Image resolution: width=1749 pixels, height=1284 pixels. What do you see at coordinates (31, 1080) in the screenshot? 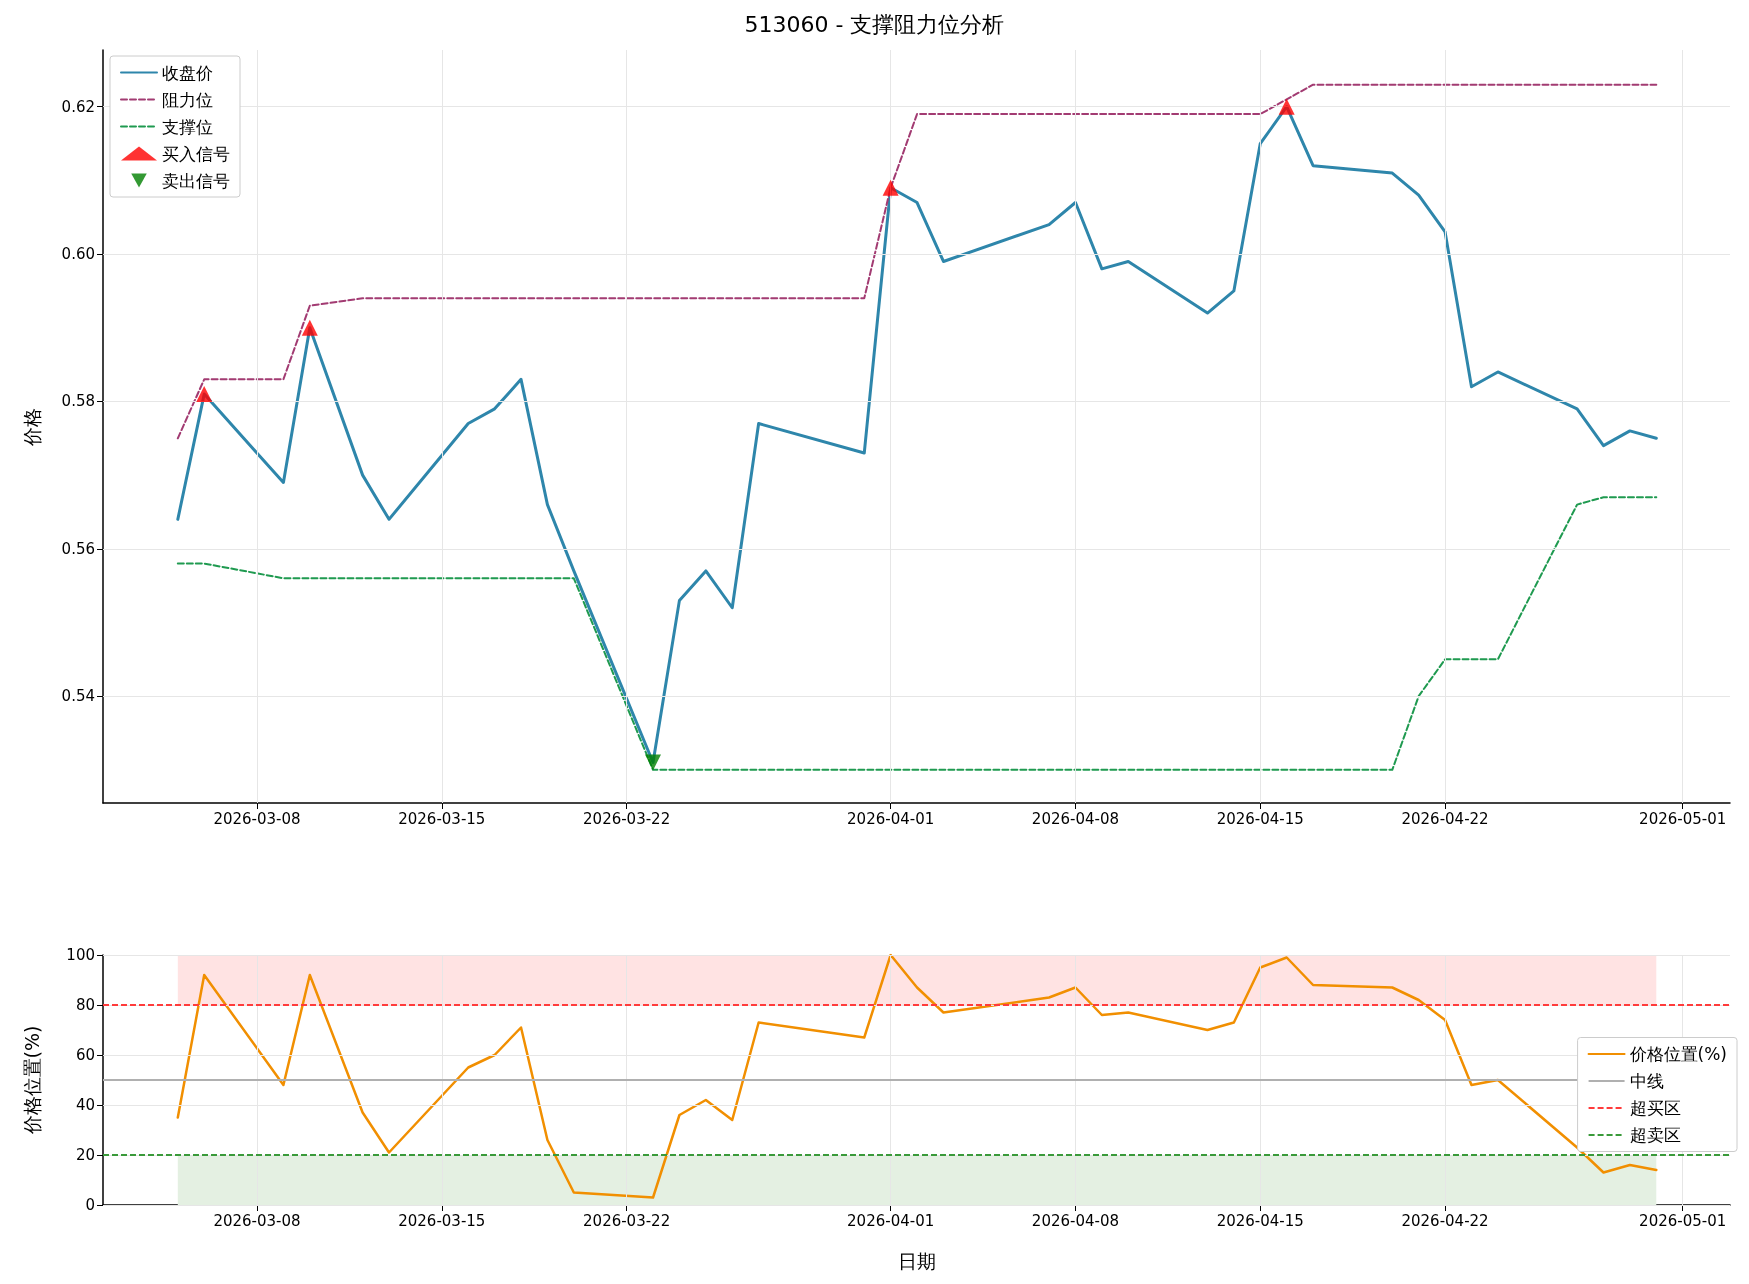
I see `y-axis-title: 价格位置(%)` at bounding box center [31, 1080].